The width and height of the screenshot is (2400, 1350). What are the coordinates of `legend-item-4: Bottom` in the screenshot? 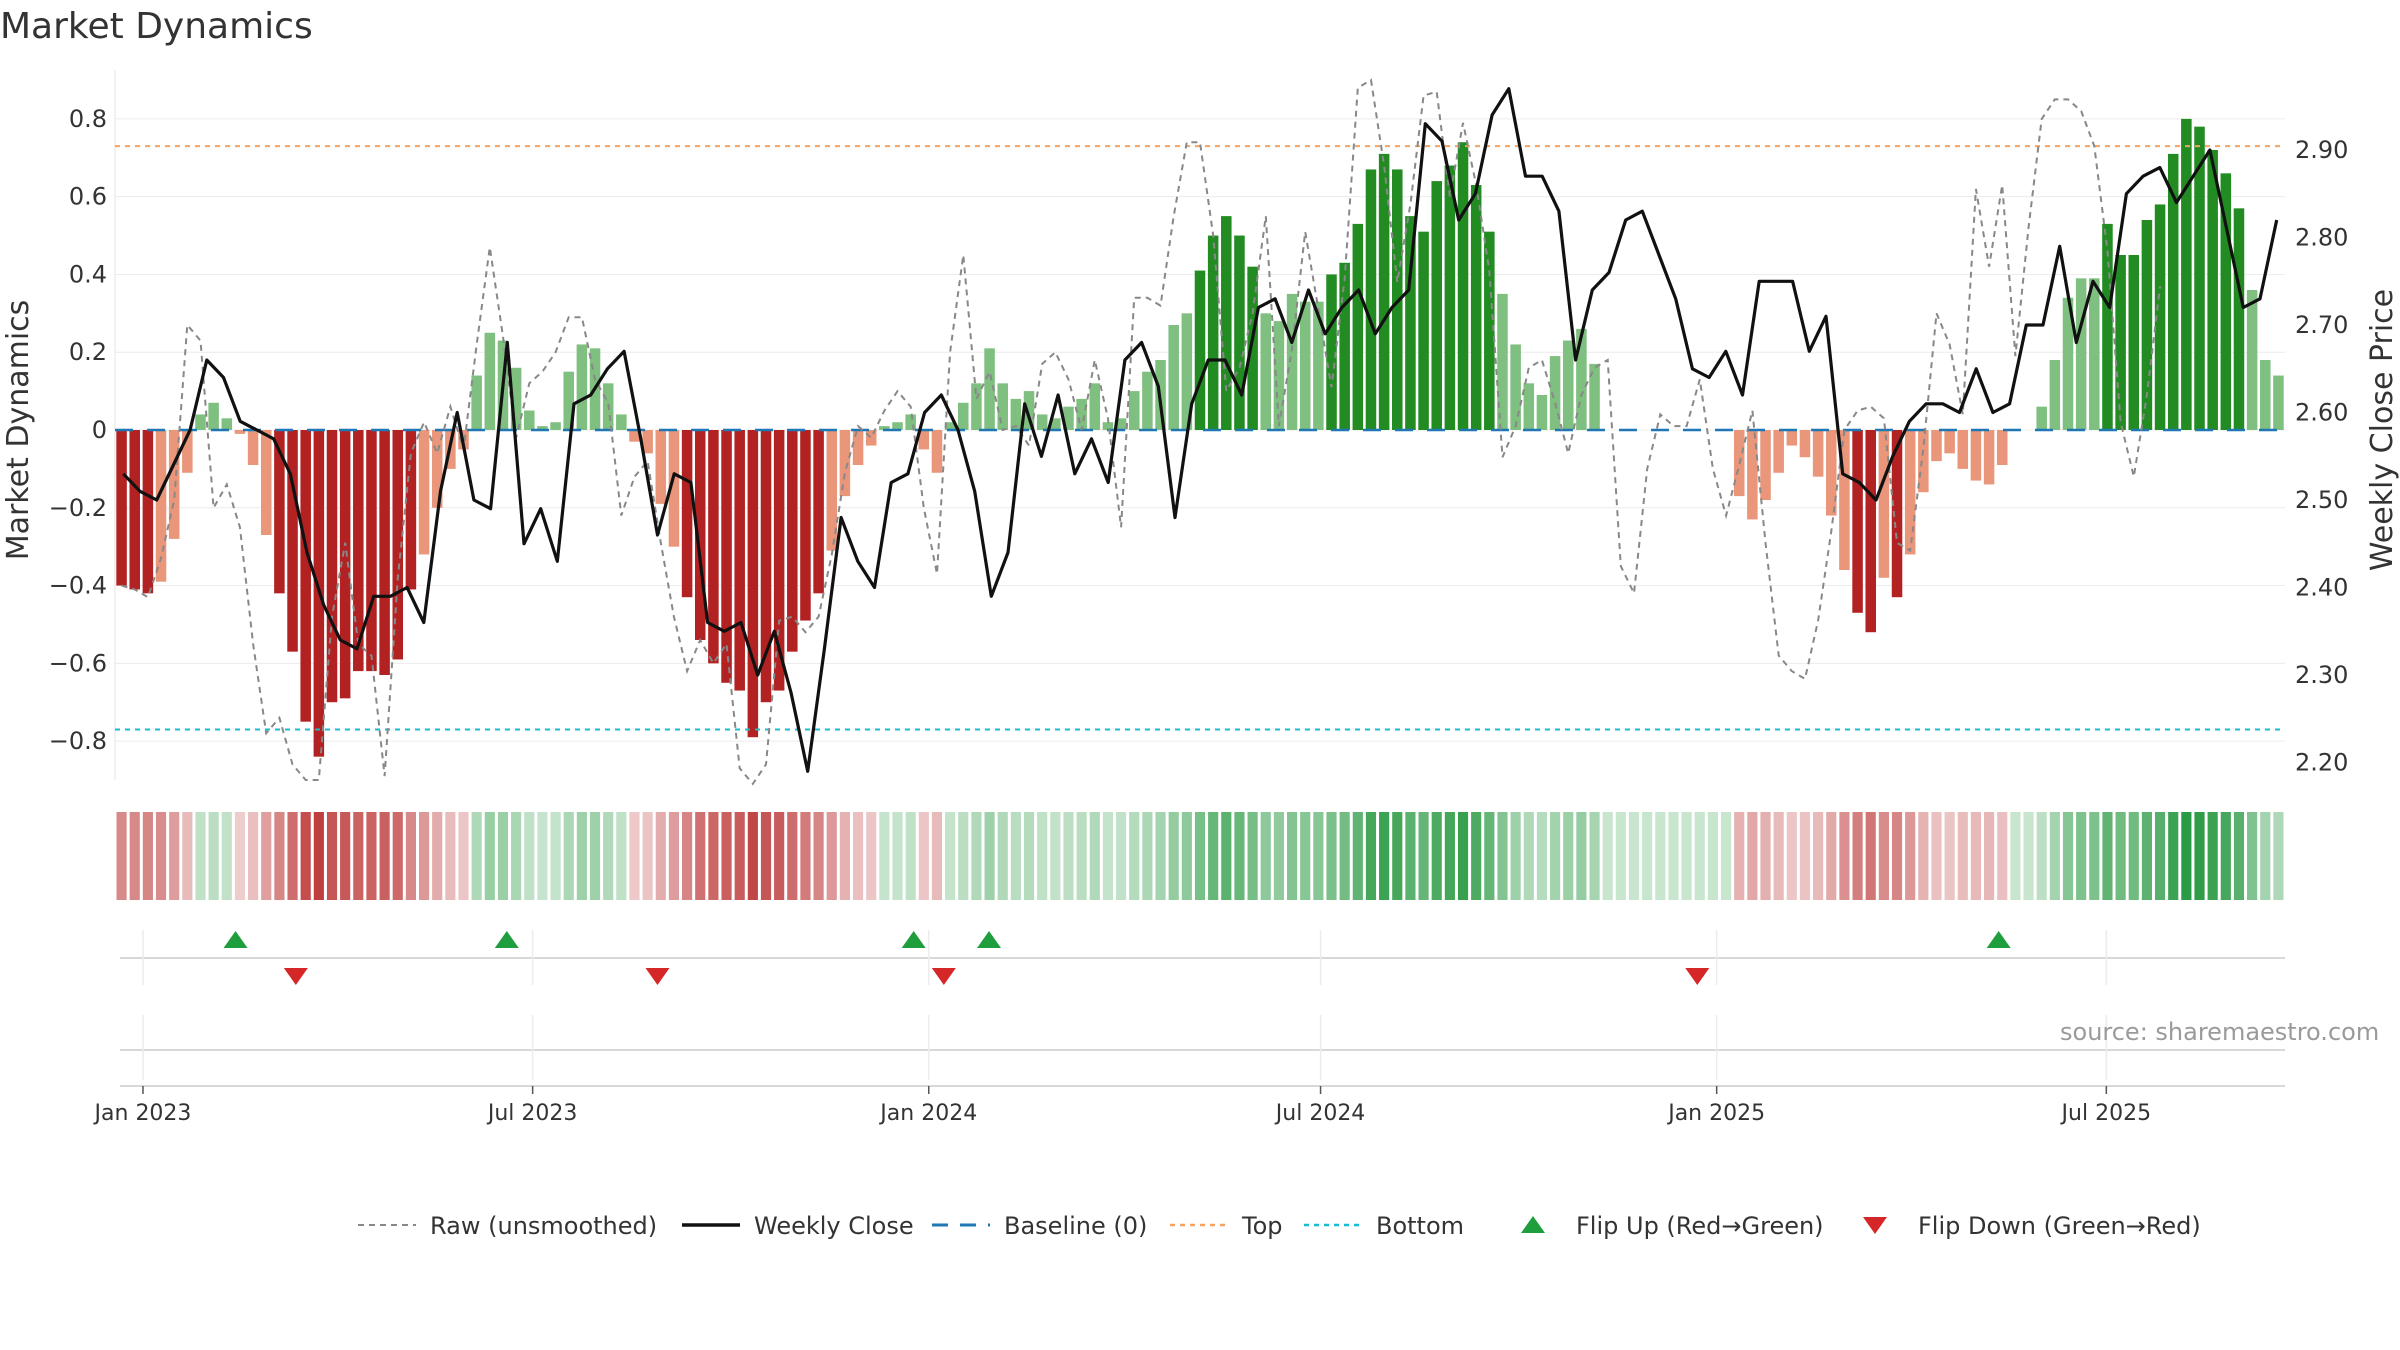 It's located at (1384, 1226).